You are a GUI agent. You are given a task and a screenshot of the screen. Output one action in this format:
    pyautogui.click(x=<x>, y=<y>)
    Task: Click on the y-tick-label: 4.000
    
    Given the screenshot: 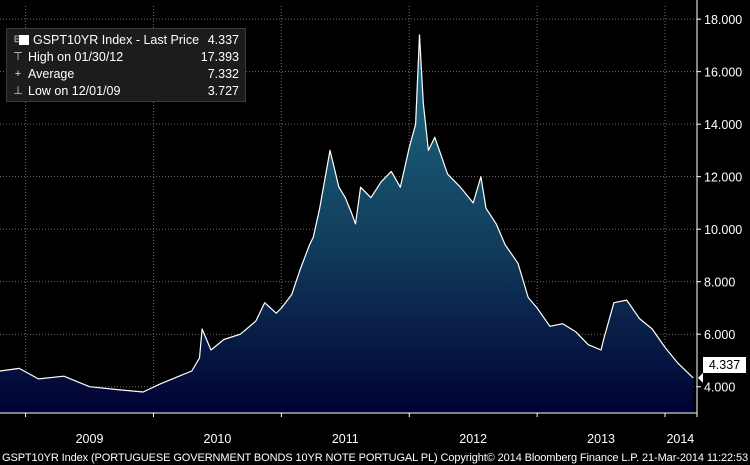 What is the action you would take?
    pyautogui.click(x=719, y=388)
    